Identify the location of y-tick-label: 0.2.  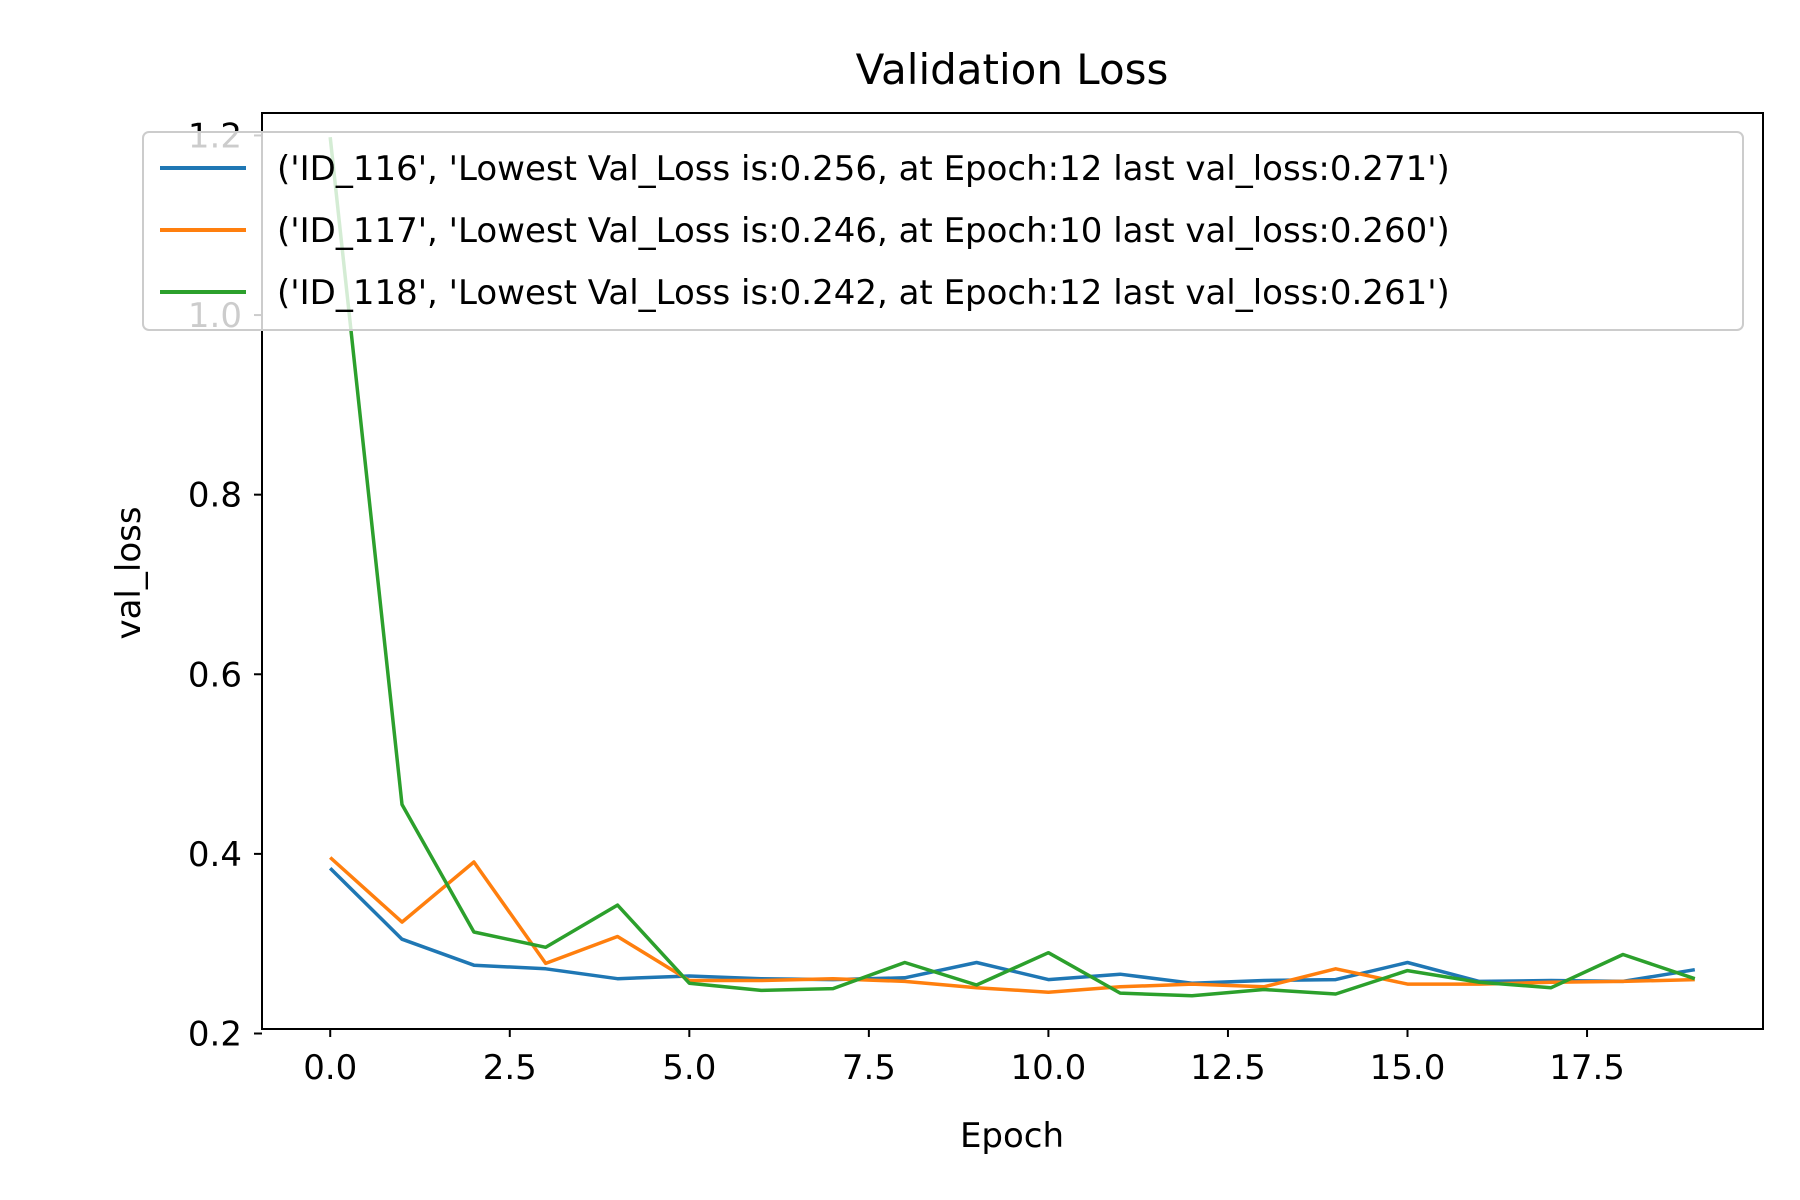
(215, 1034).